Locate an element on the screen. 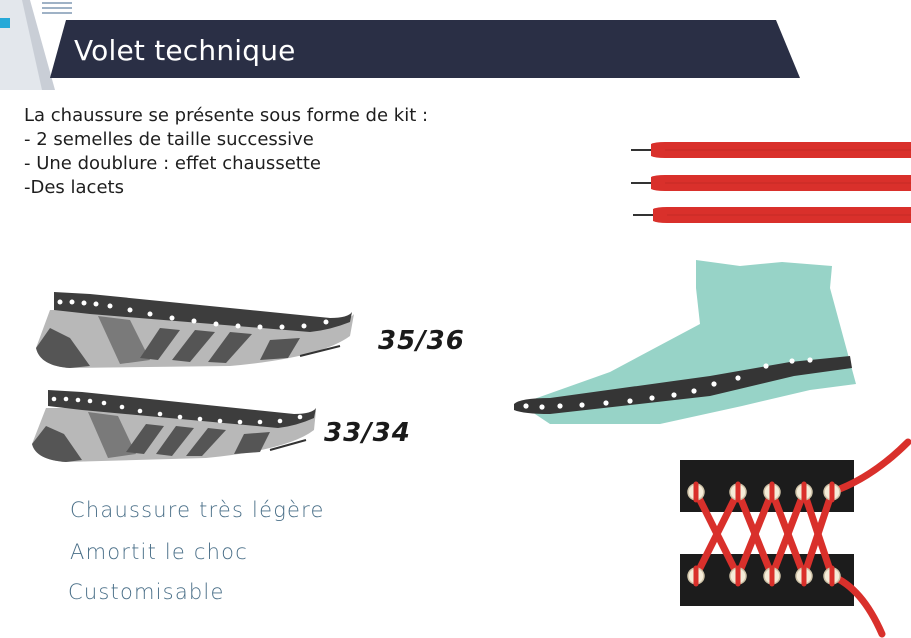 The width and height of the screenshot is (911, 638). lacing-illustration is located at coordinates (795, 538).